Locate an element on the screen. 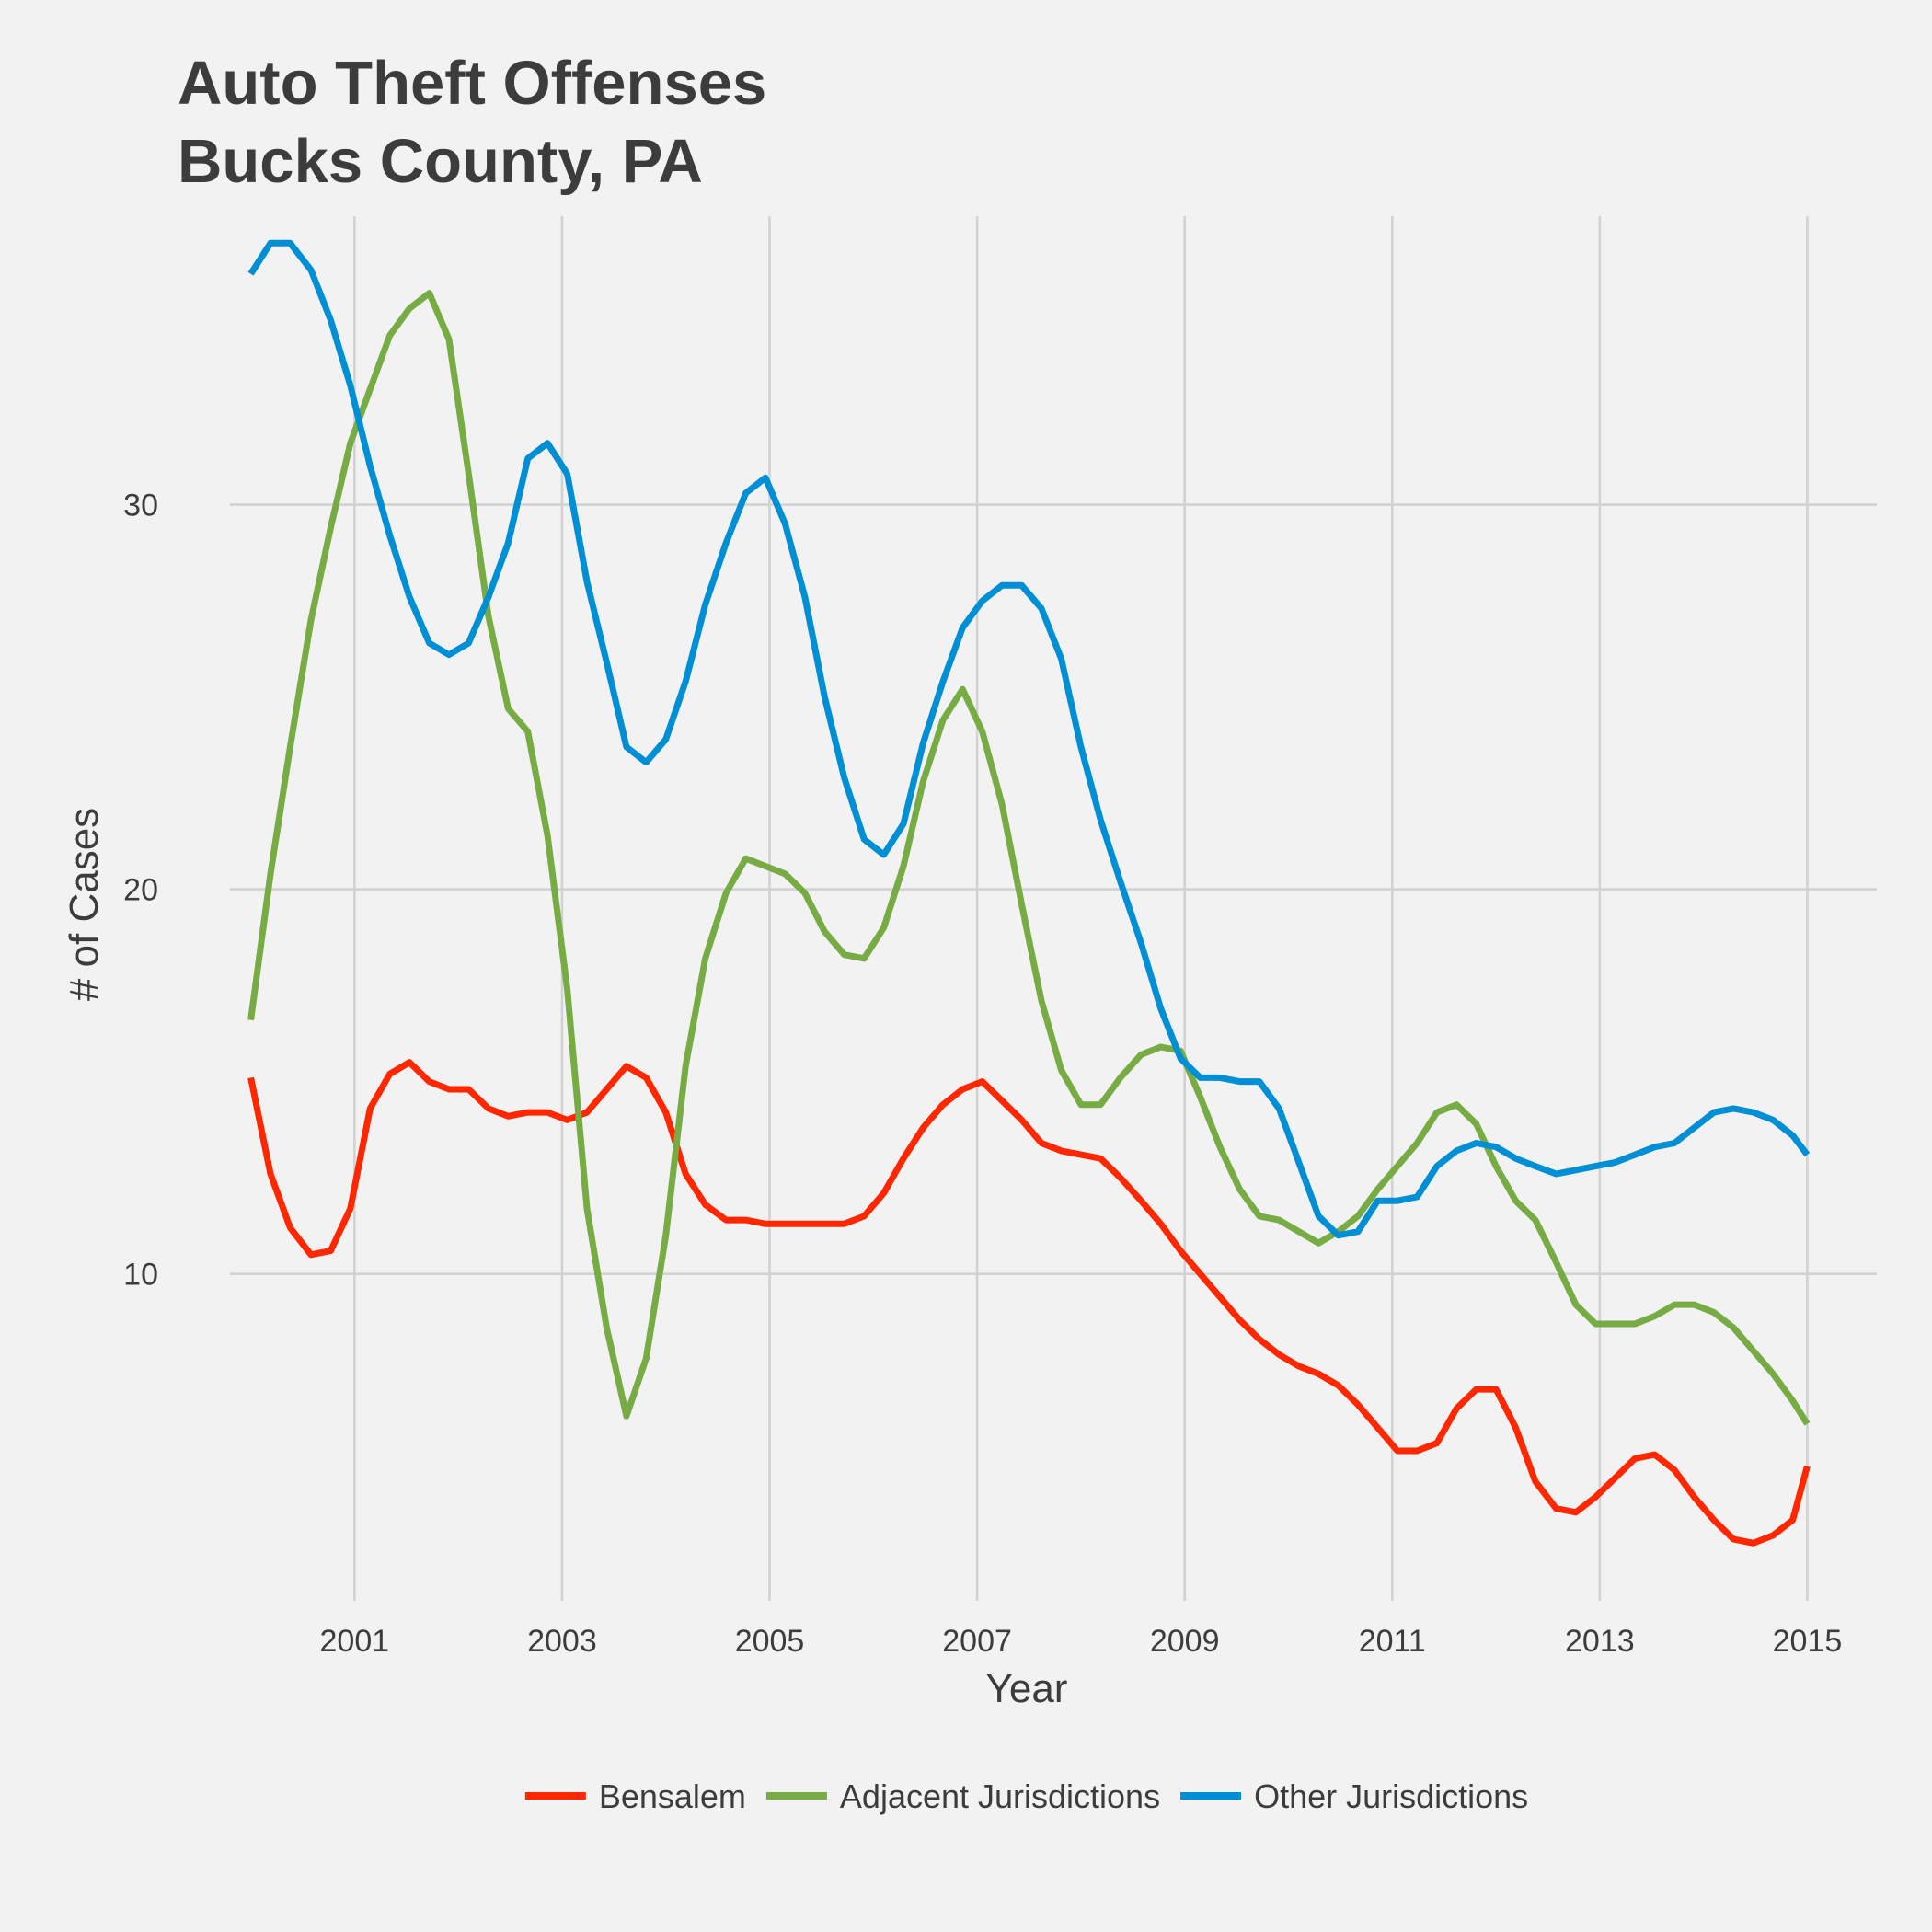 This screenshot has height=1932, width=1932. x-tick-label-2015: 2015 is located at coordinates (1808, 1641).